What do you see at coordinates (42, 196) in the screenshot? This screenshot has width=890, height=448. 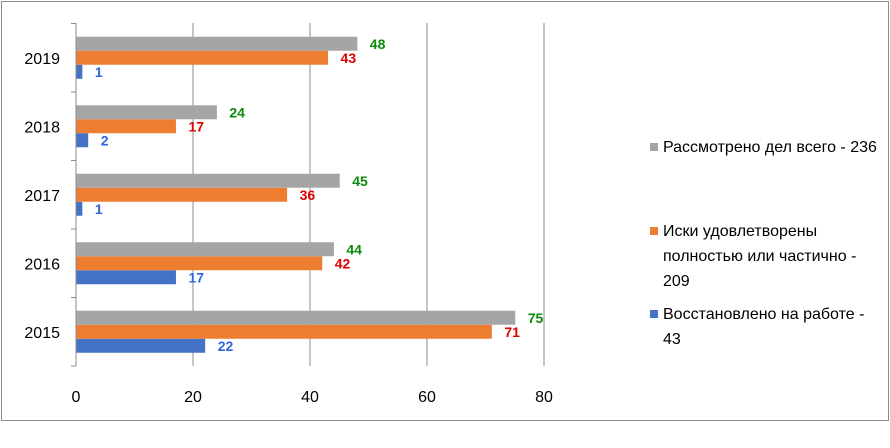 I see `category-label: 2017` at bounding box center [42, 196].